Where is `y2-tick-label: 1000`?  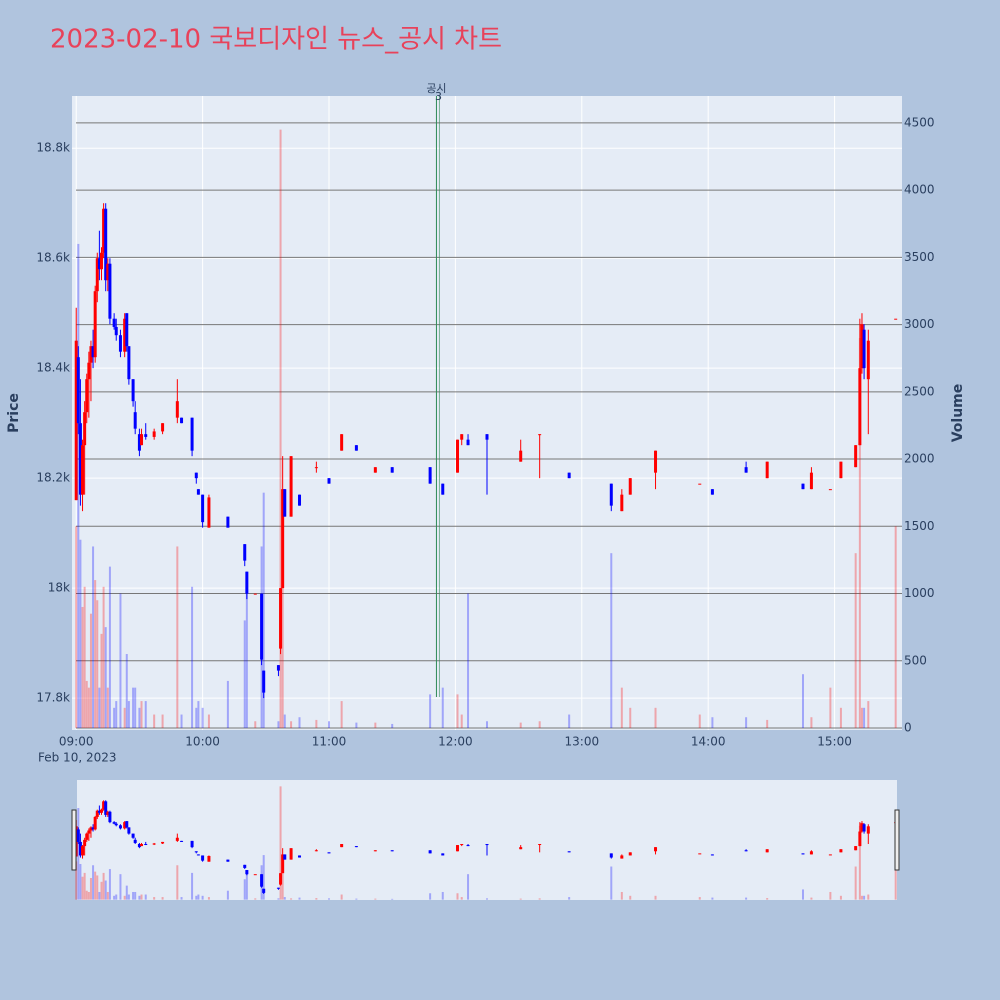 y2-tick-label: 1000 is located at coordinates (919, 593).